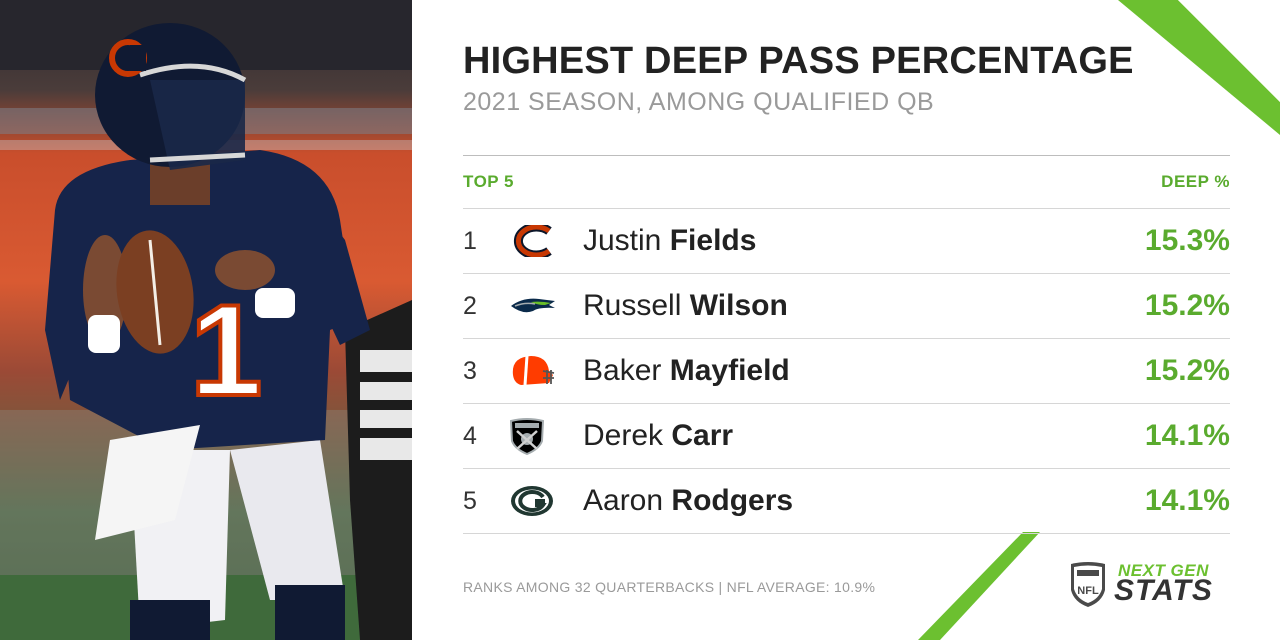 The width and height of the screenshot is (1280, 640). Describe the element at coordinates (546, 241) in the screenshot. I see `bears-logo-icon` at that location.